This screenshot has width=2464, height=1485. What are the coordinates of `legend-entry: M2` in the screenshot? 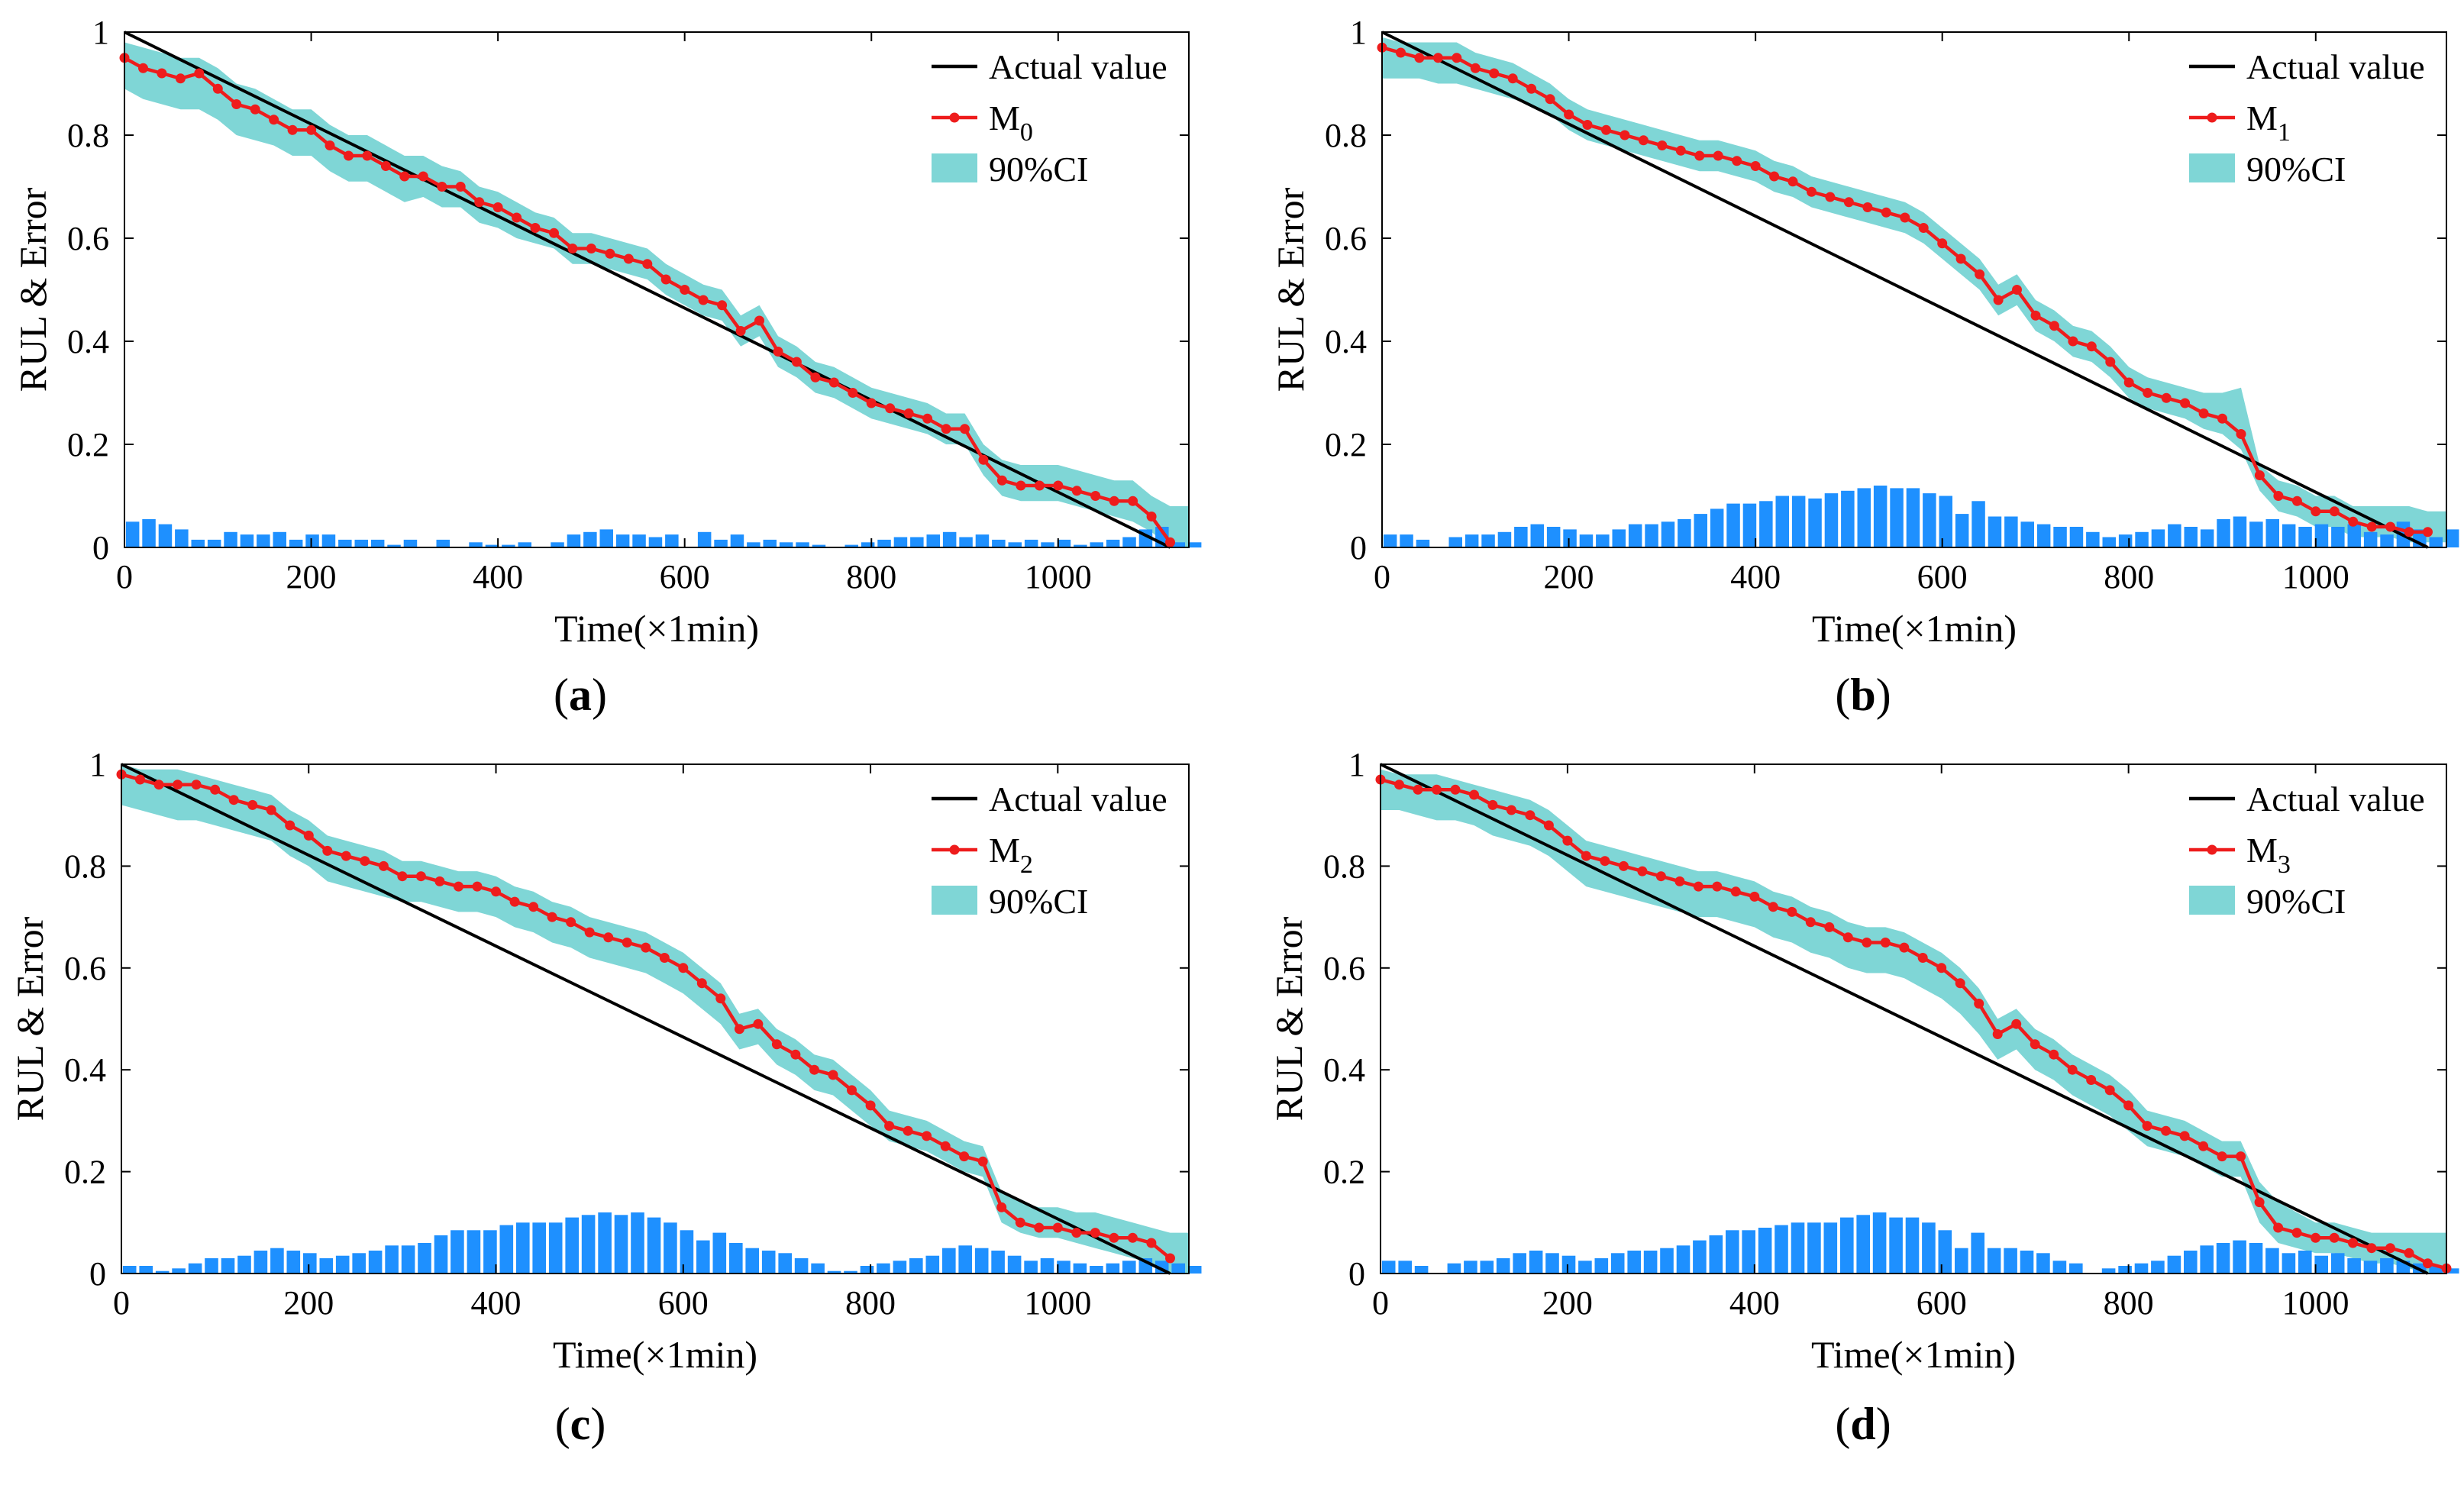 It's located at (982, 855).